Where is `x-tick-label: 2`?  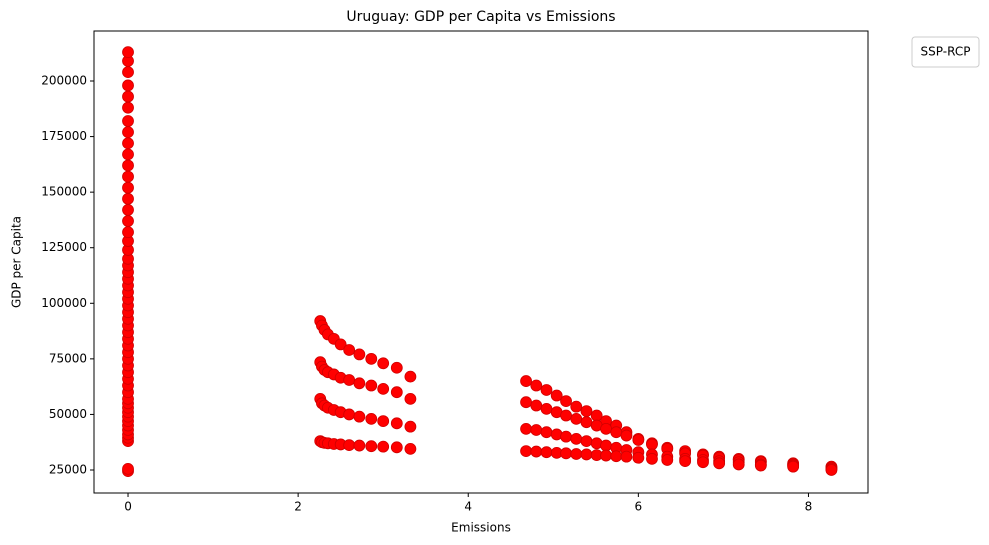
x-tick-label: 2 is located at coordinates (298, 507).